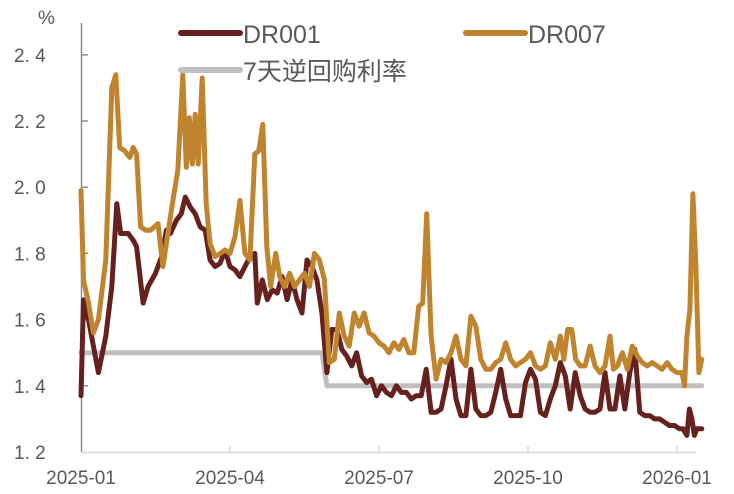 The width and height of the screenshot is (734, 494). What do you see at coordinates (567, 35) in the screenshot?
I see `legend-label-dr007: DR007` at bounding box center [567, 35].